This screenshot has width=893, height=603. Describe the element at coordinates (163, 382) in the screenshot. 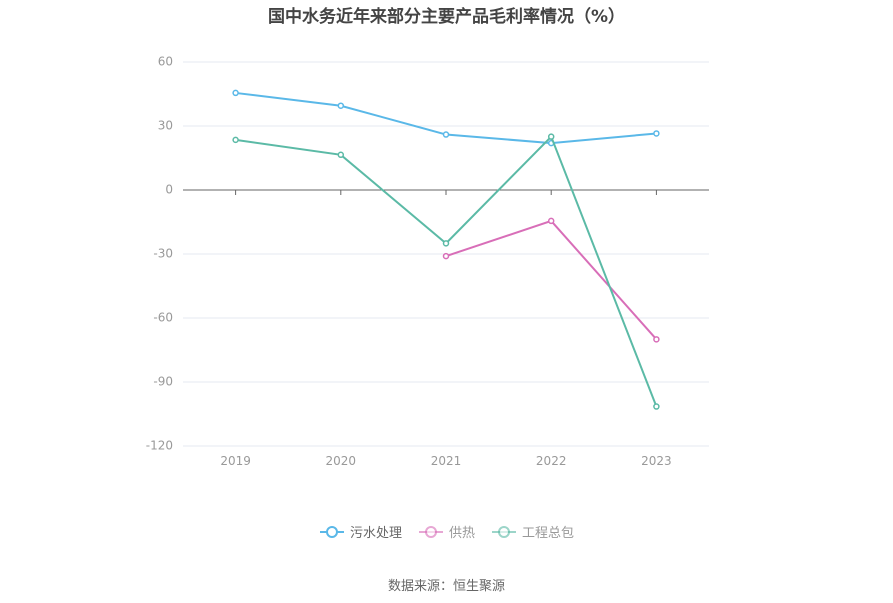

I see `y-tick-label: -90` at that location.